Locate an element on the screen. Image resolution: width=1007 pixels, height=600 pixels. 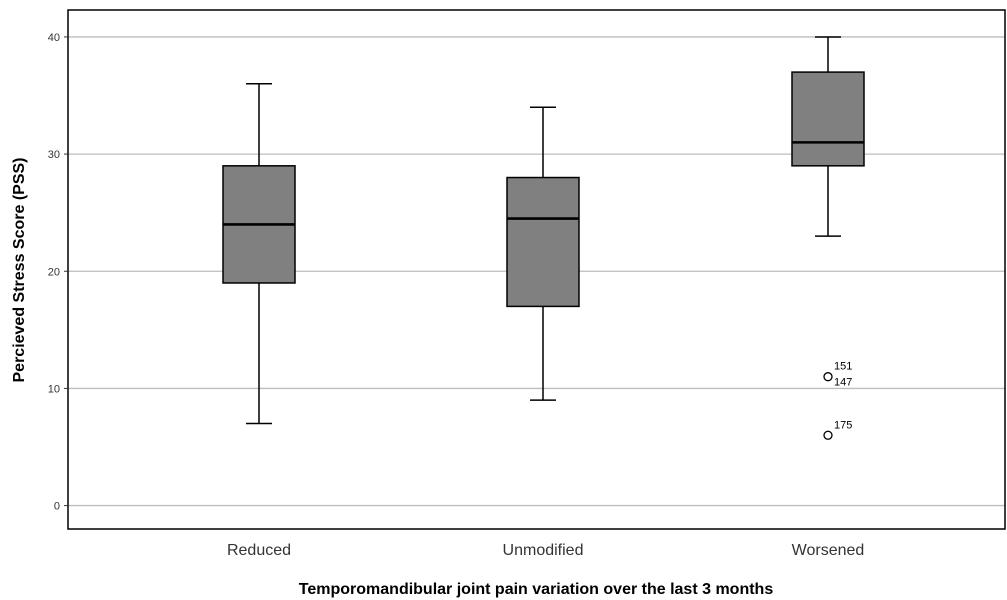
y-axis-ticks: 0 10 20 30 40 is located at coordinates (58, 272).